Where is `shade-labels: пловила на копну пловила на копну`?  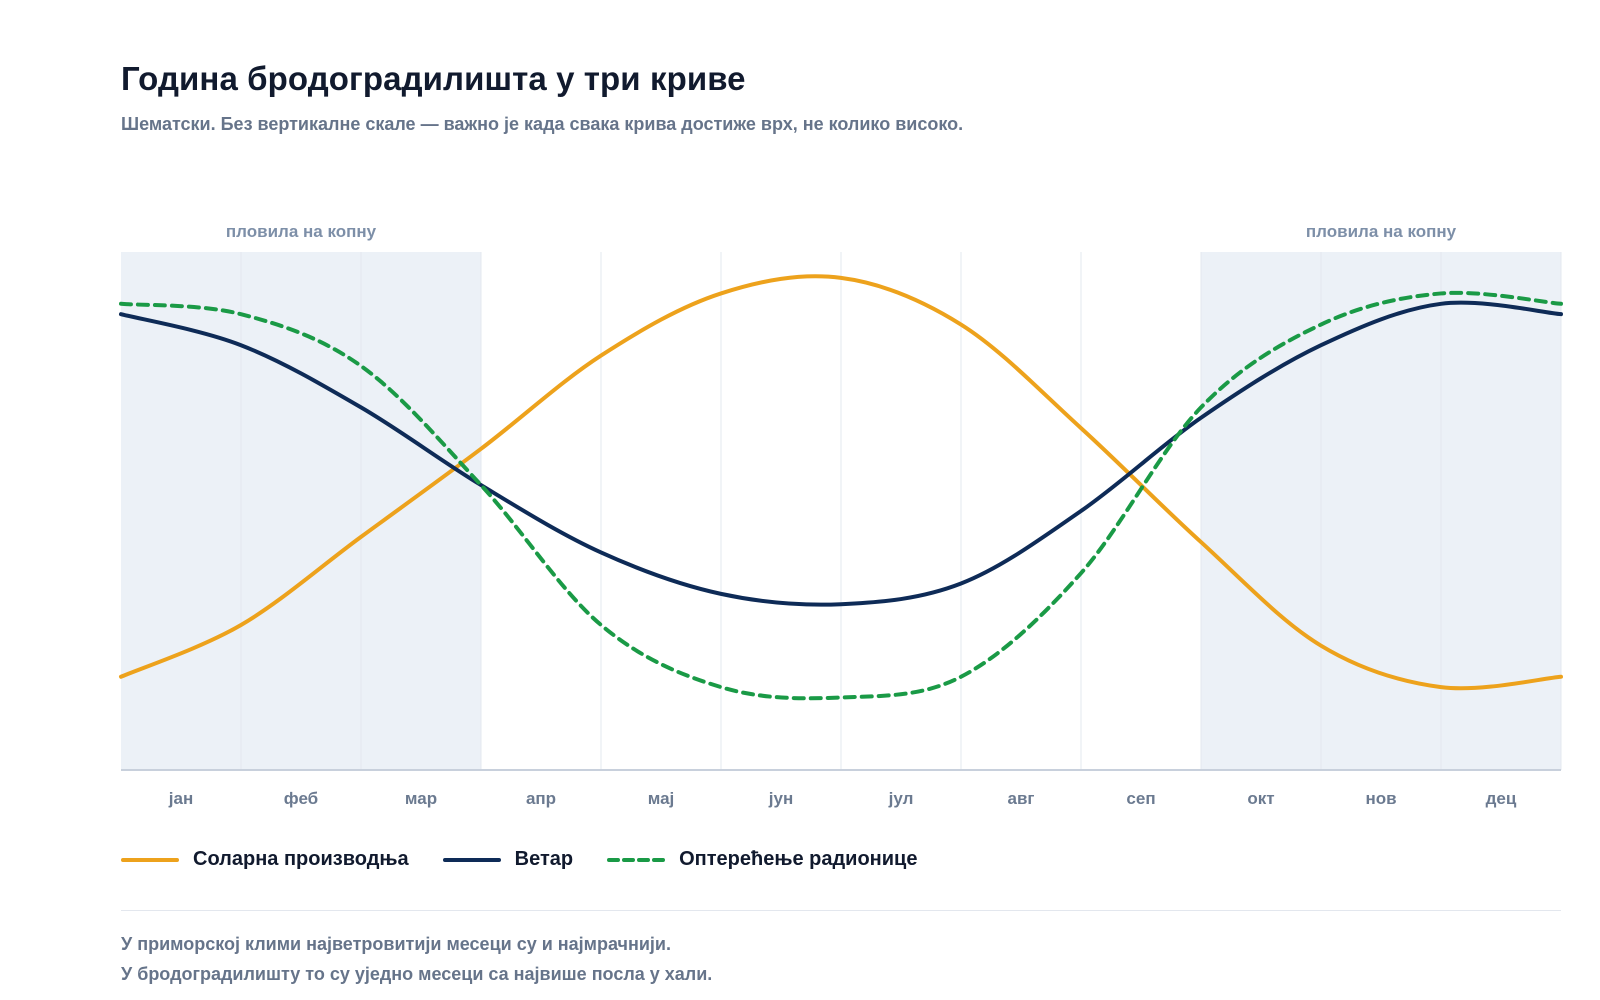 shade-labels: пловила на копну пловила на копну is located at coordinates (841, 231).